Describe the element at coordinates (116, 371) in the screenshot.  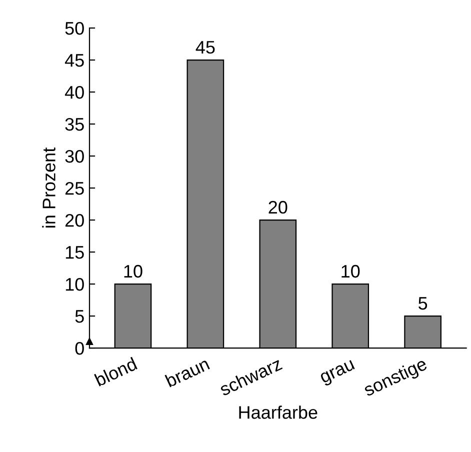
I see `x-tick-label: blond` at that location.